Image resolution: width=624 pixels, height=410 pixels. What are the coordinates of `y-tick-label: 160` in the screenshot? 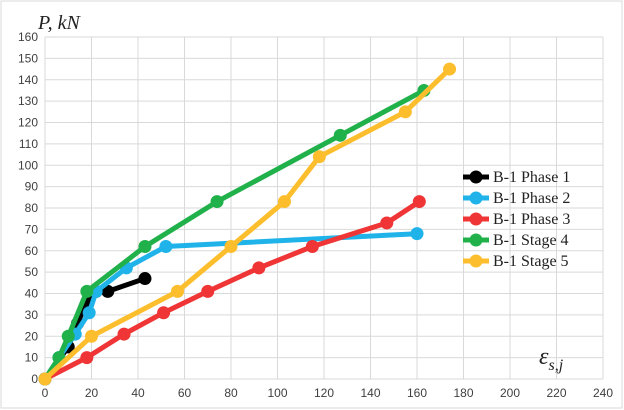 It's located at (28, 37).